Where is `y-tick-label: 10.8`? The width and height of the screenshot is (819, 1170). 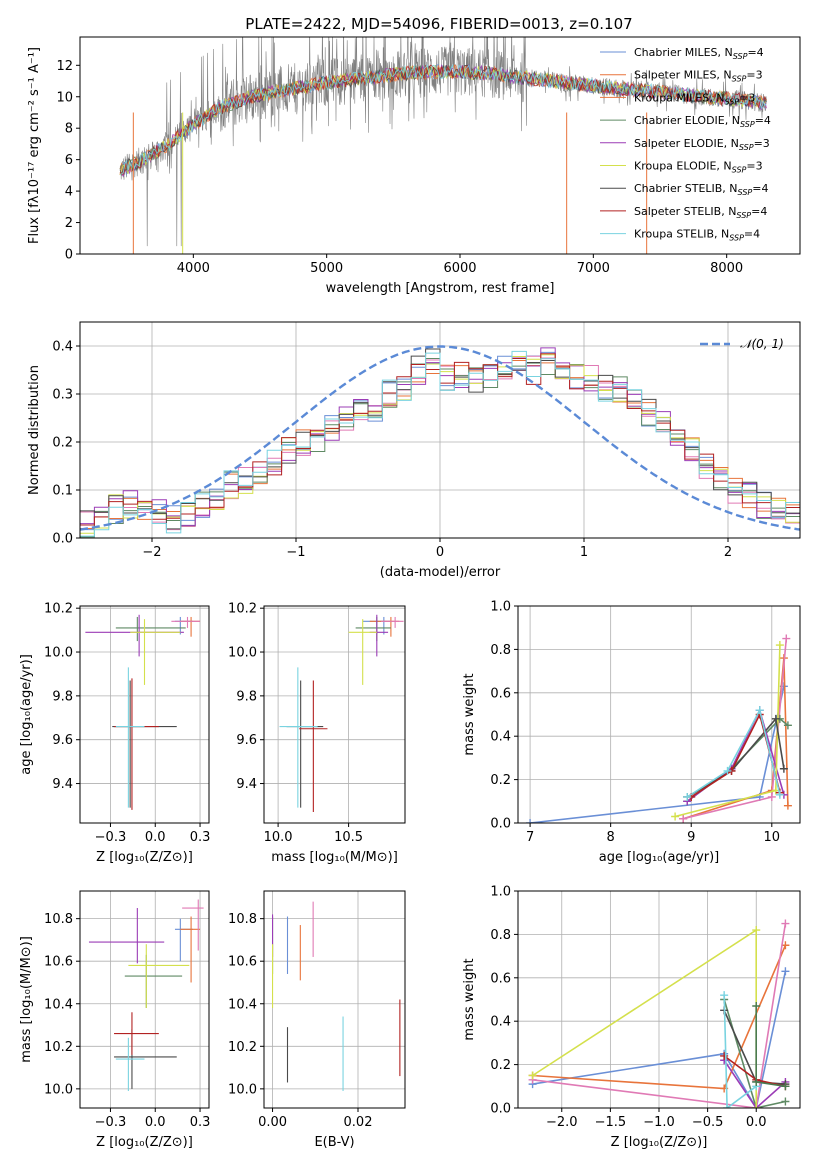
y-tick-label: 10.8 is located at coordinates (58, 919).